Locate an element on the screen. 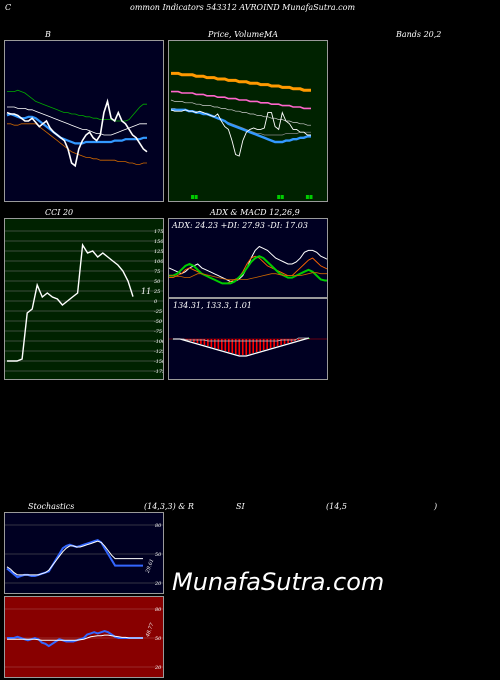  cci-tick-label: 25 is located at coordinates (156, 292).